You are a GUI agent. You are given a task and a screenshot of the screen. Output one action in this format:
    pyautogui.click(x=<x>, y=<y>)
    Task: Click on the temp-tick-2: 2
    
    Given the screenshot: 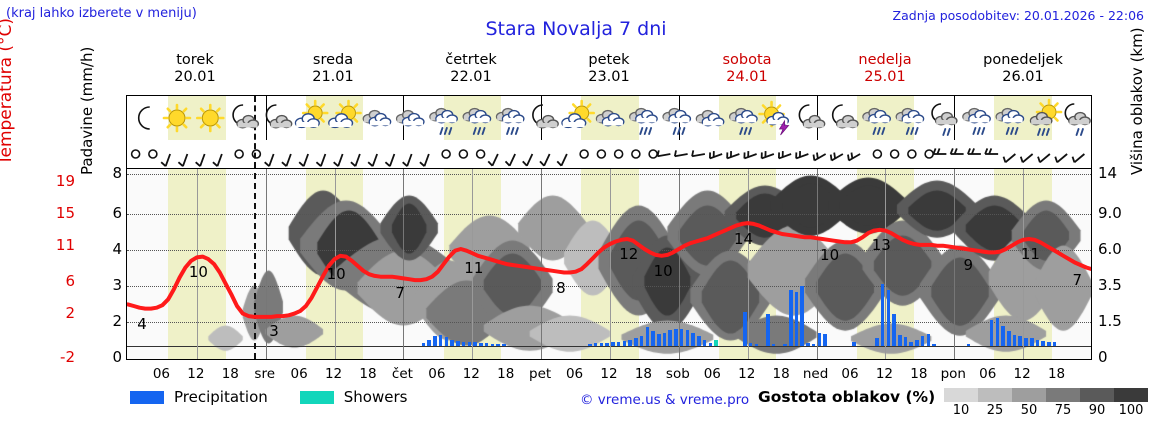 What is the action you would take?
    pyautogui.click(x=70, y=313)
    